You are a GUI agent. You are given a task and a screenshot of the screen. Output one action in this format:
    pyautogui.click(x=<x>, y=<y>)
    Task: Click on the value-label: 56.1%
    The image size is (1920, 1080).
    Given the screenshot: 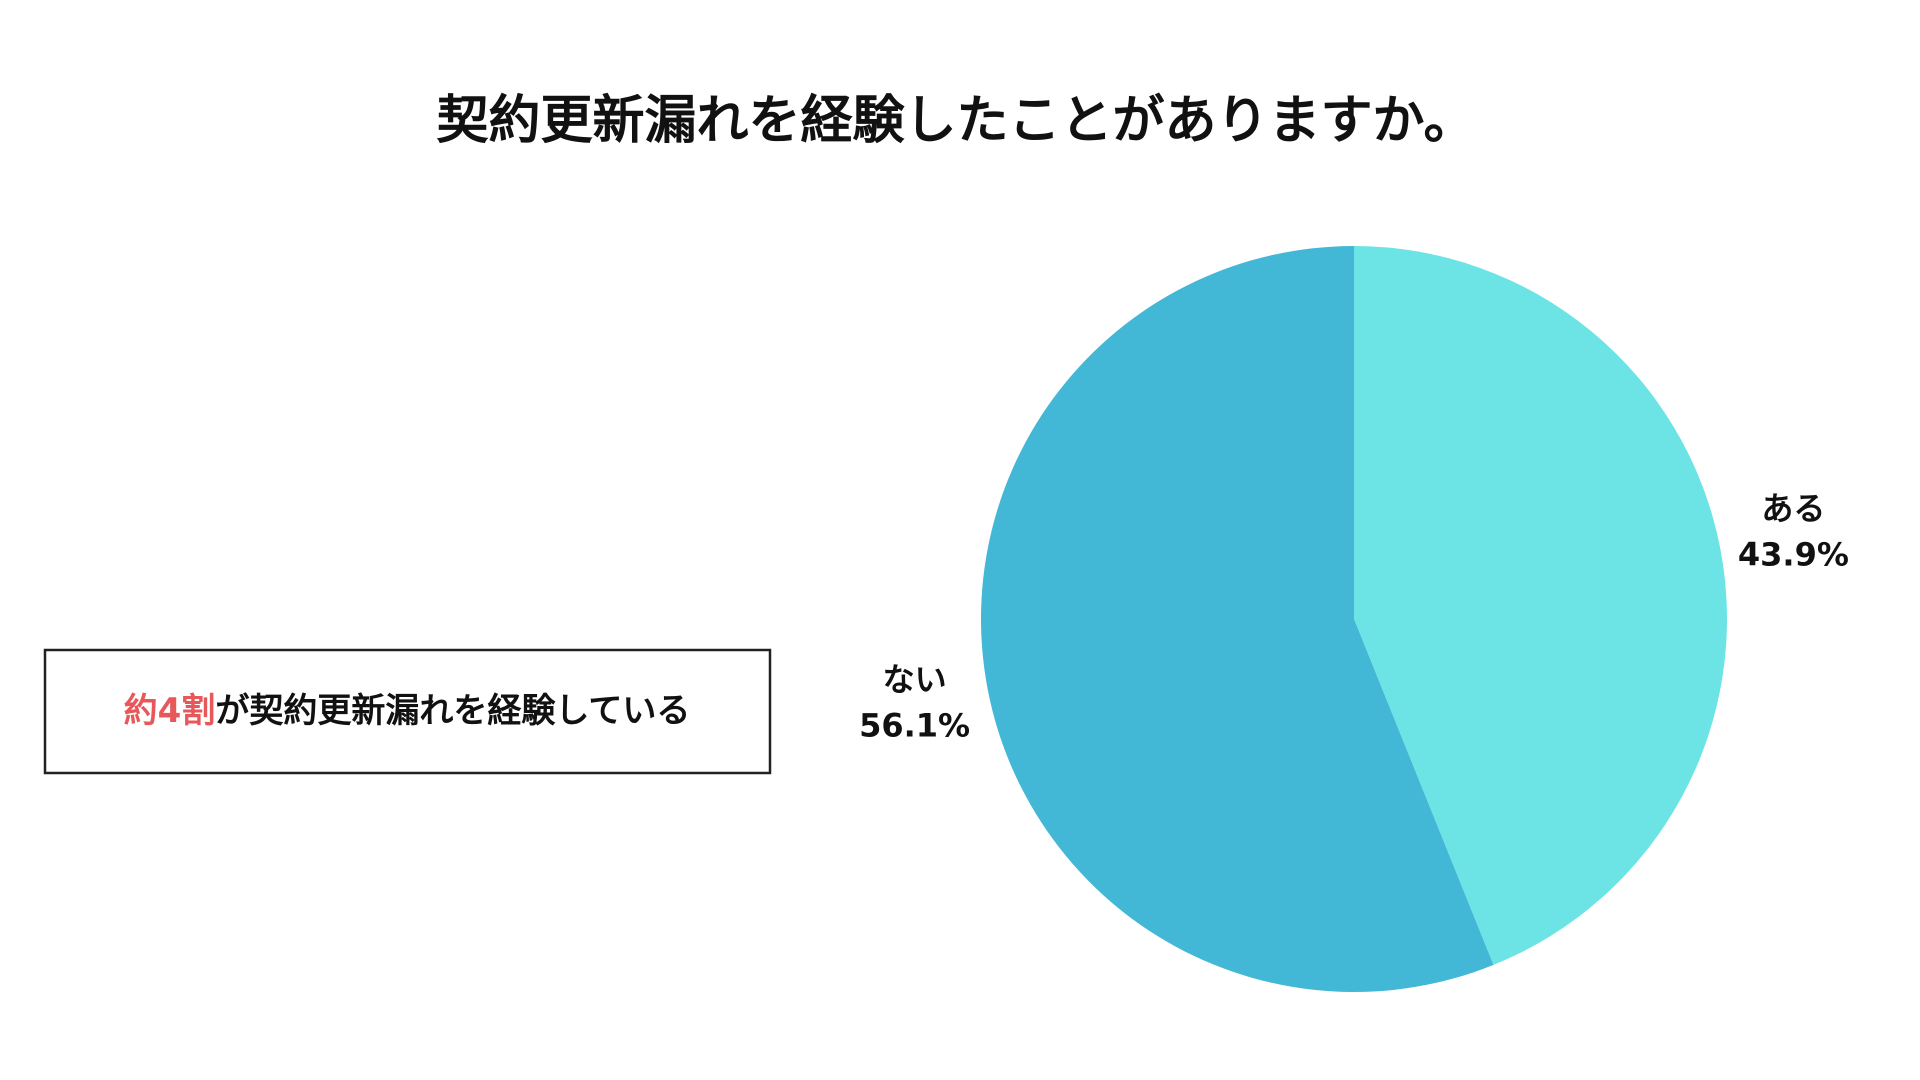 What is the action you would take?
    pyautogui.click(x=914, y=725)
    